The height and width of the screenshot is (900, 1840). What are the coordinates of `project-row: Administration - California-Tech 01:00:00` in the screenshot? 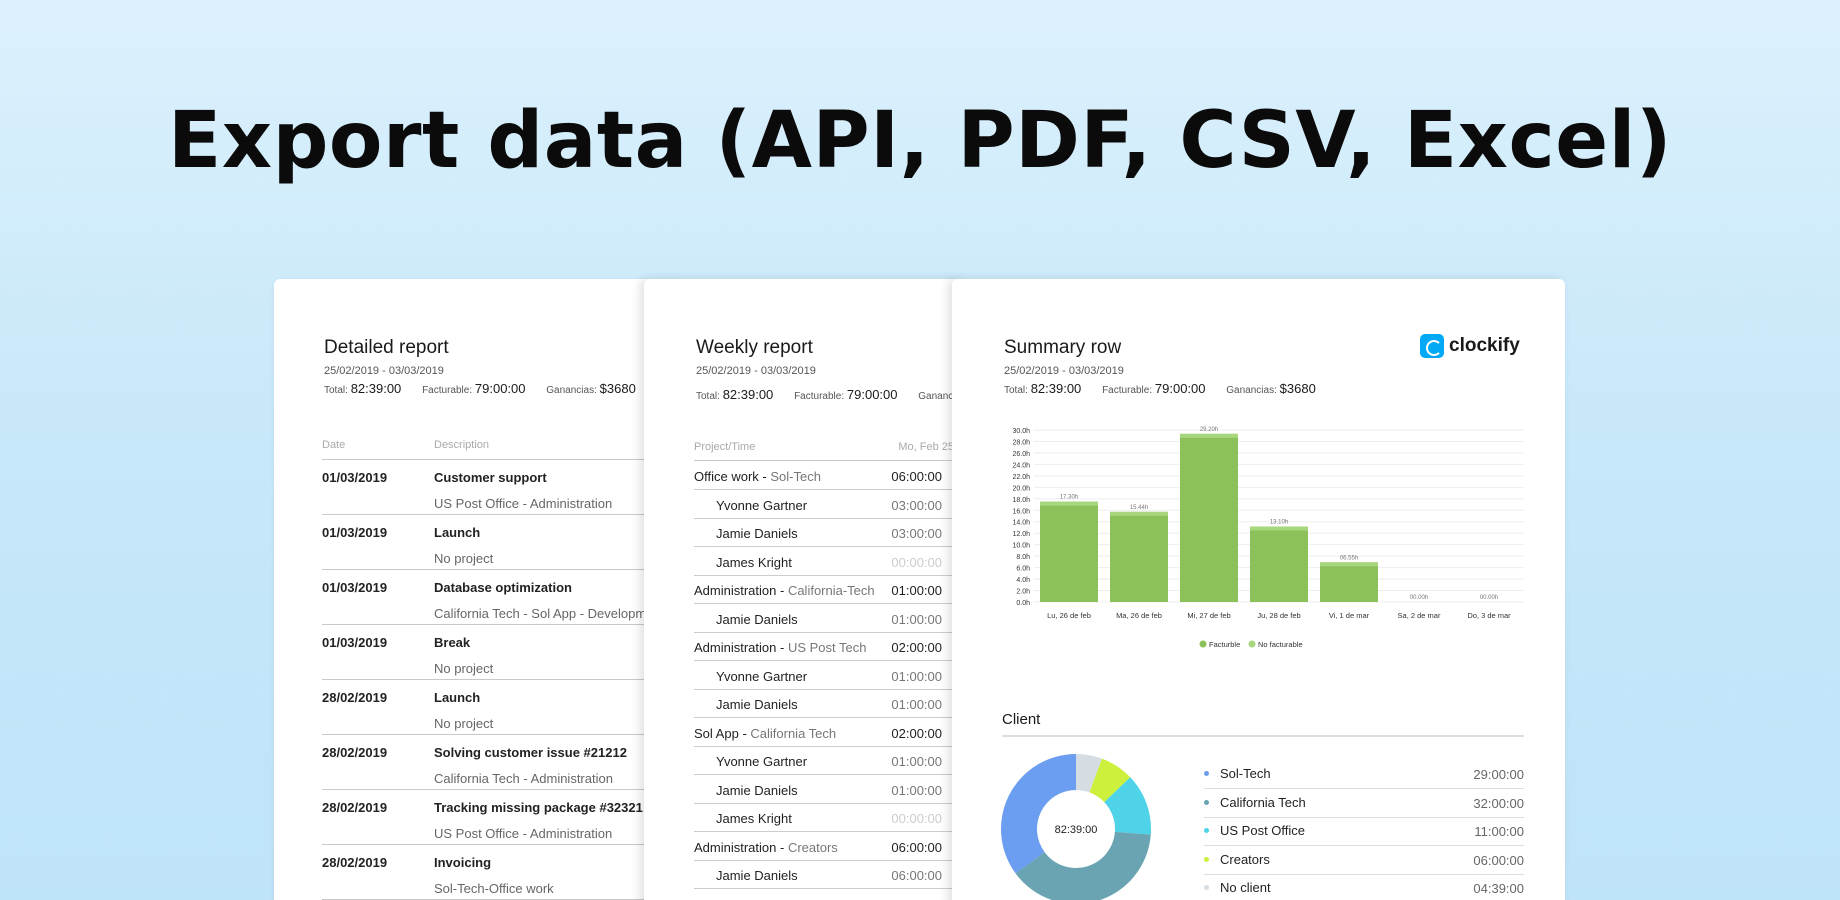 It's located at (824, 590).